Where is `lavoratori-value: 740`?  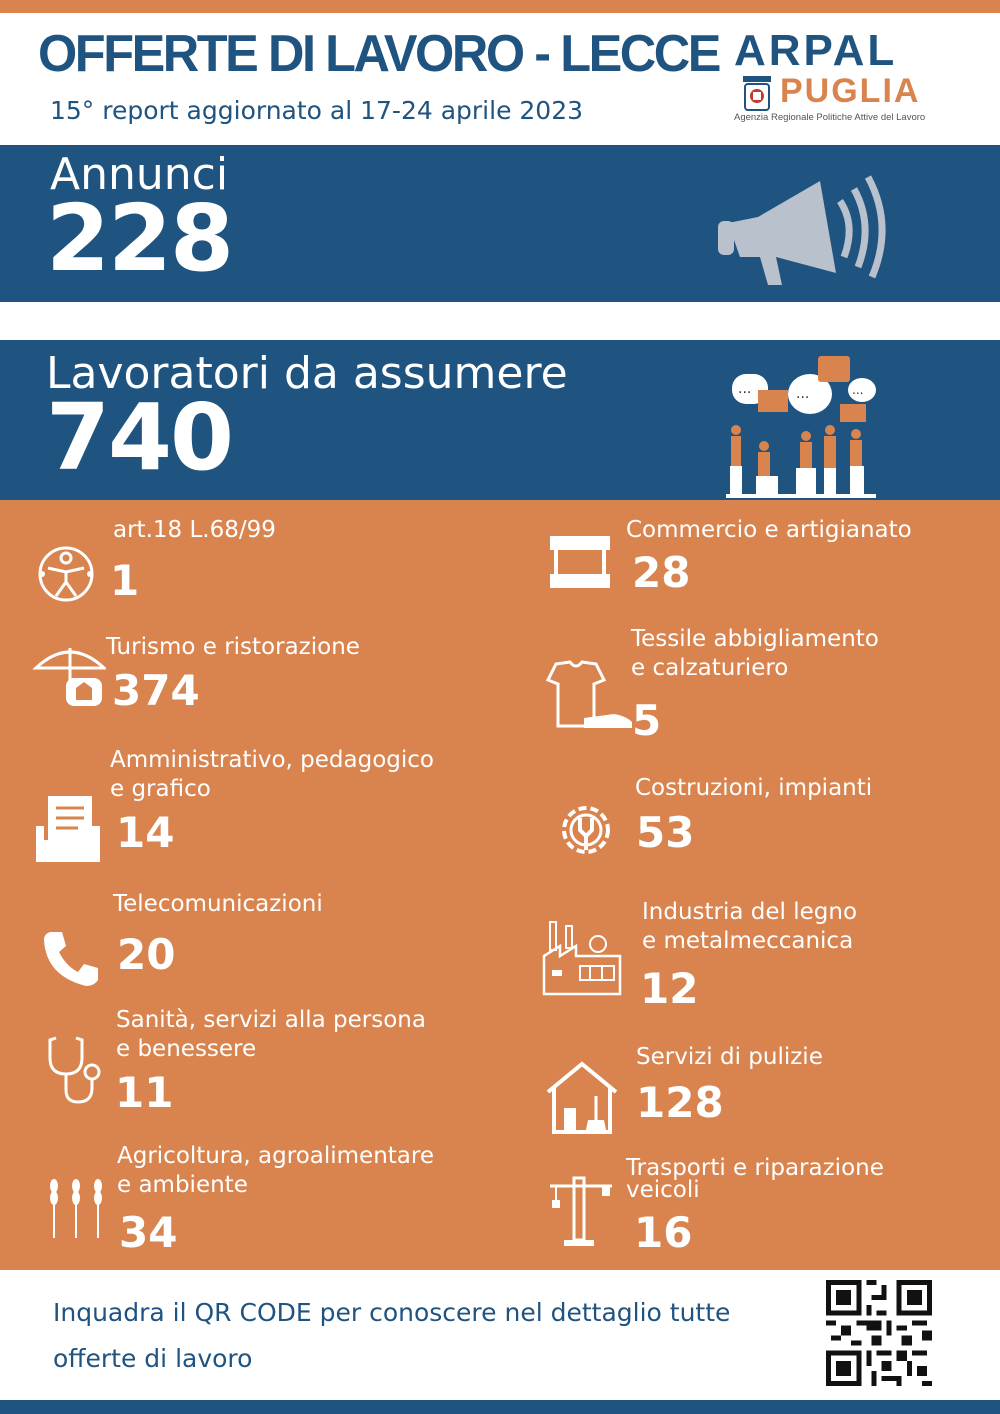
lavoratori-value: 740 is located at coordinates (140, 437).